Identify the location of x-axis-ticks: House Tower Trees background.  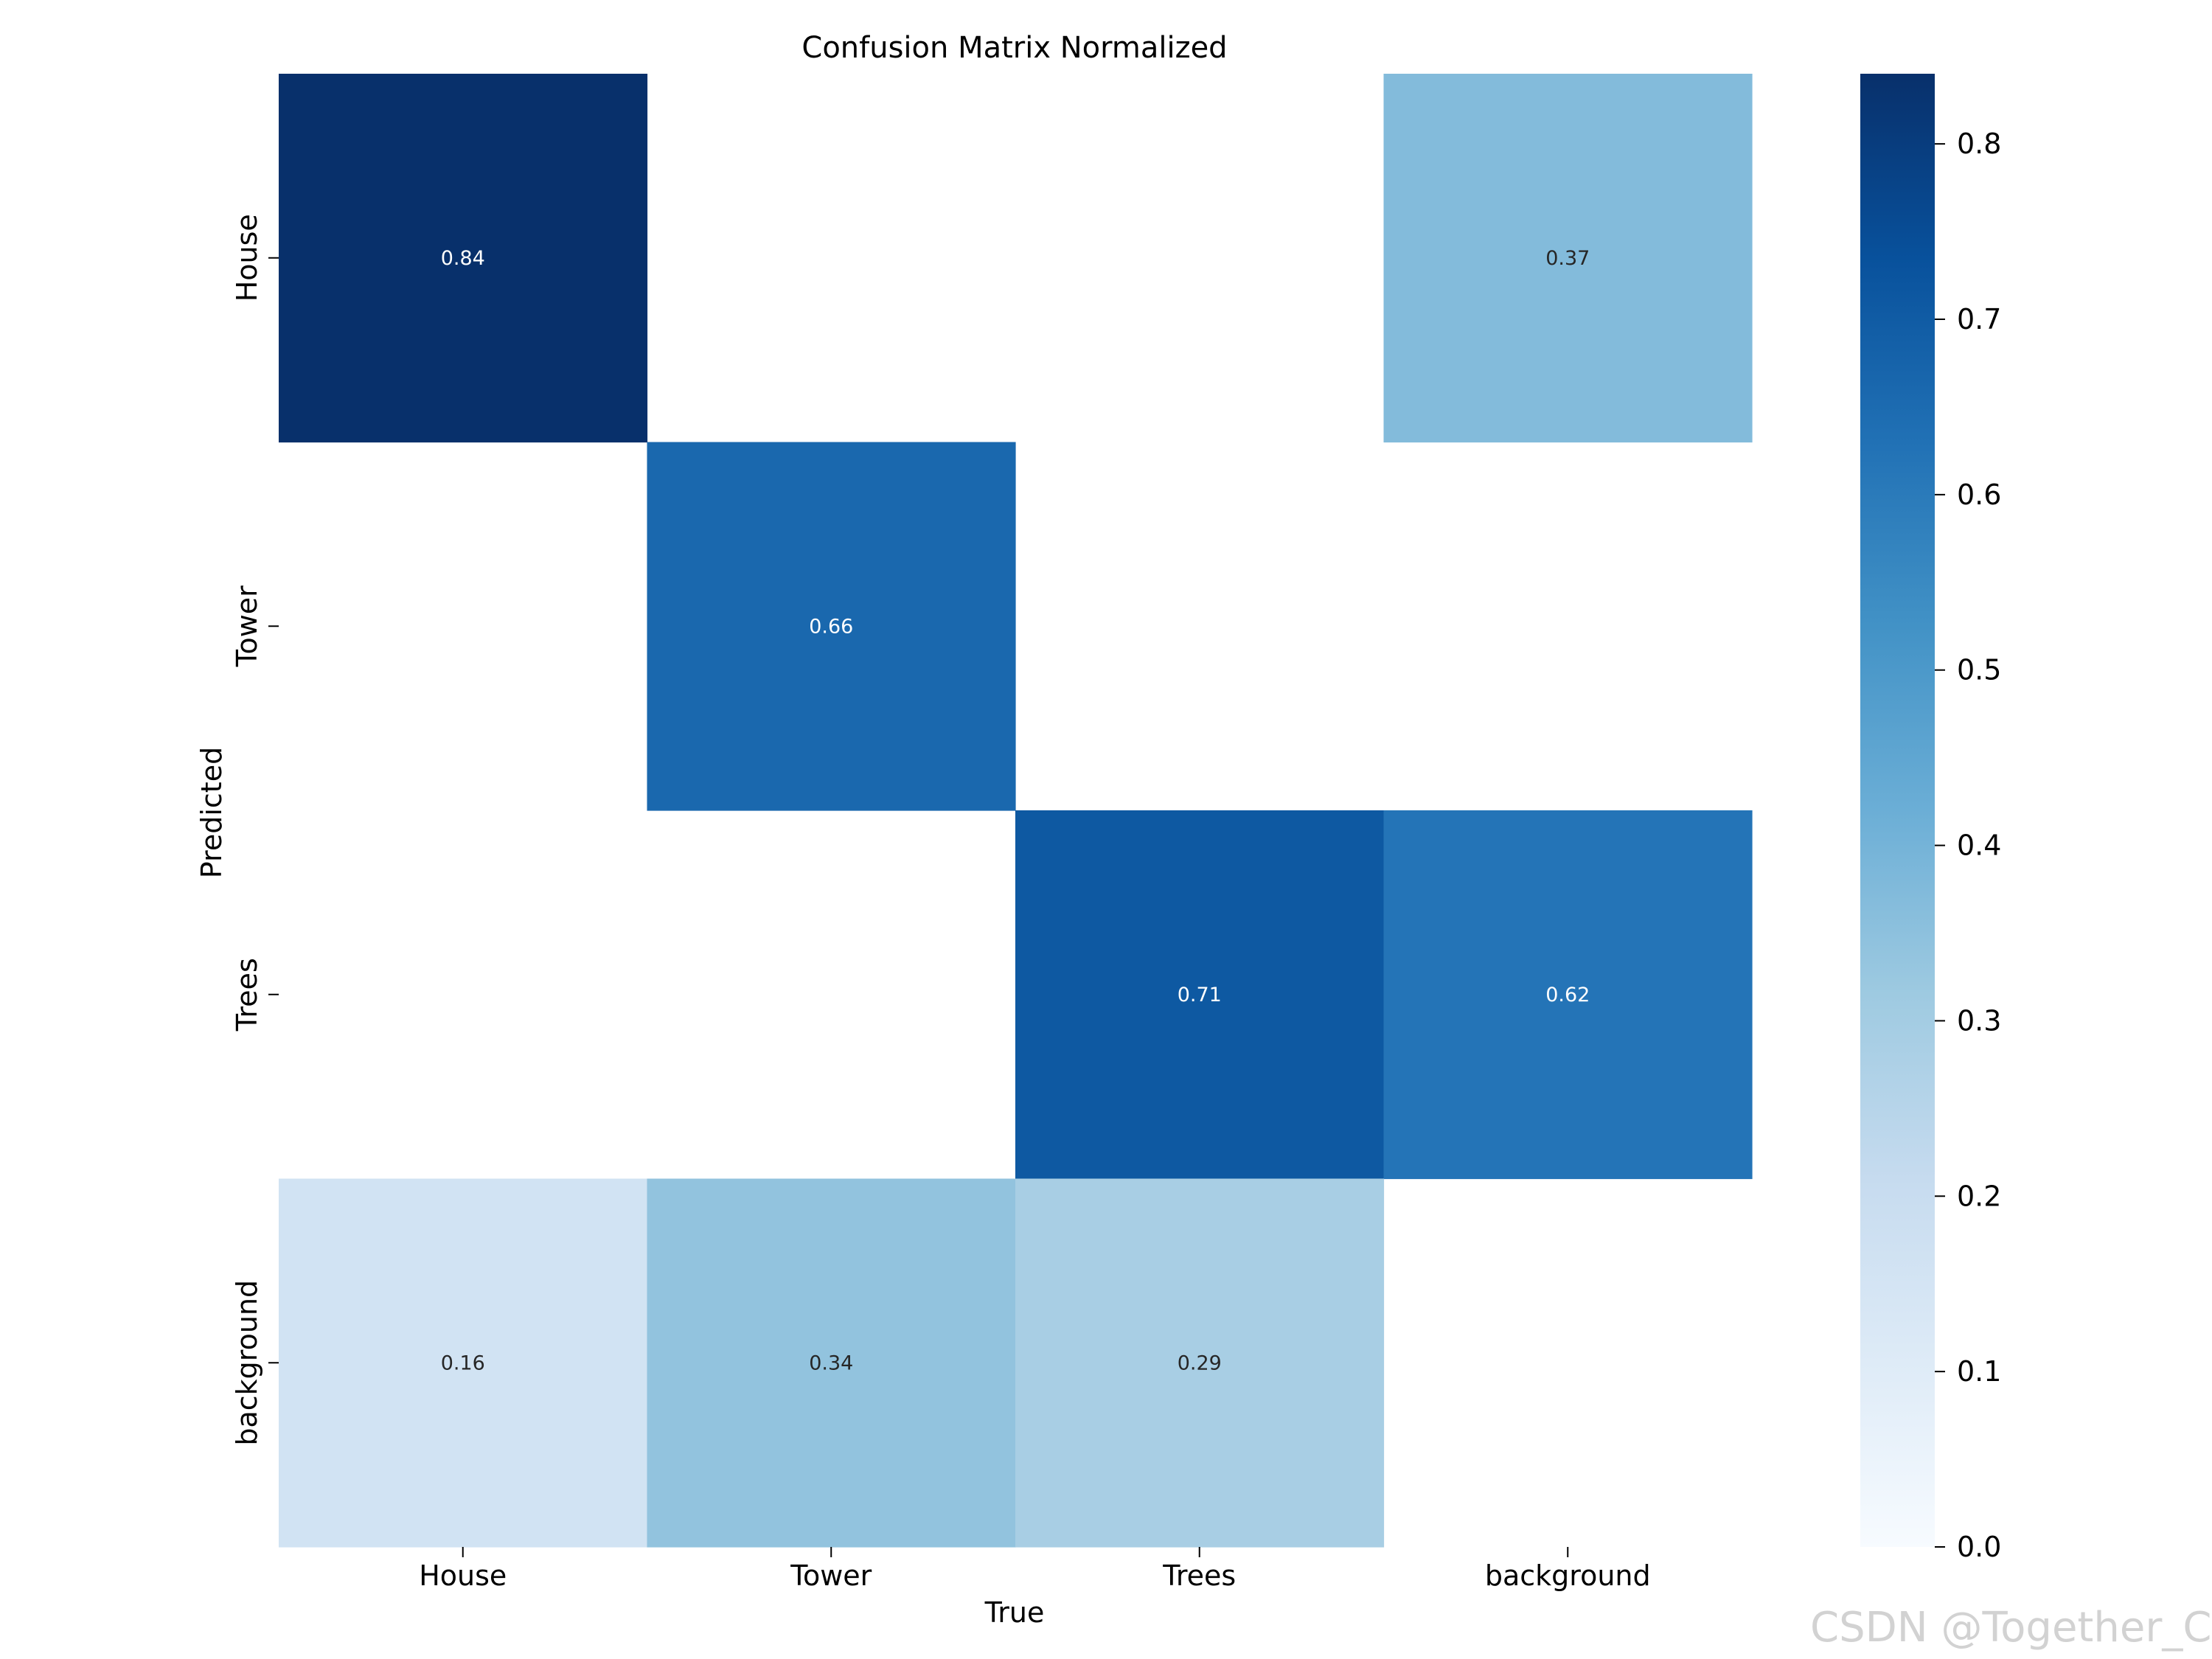
(1035, 1569).